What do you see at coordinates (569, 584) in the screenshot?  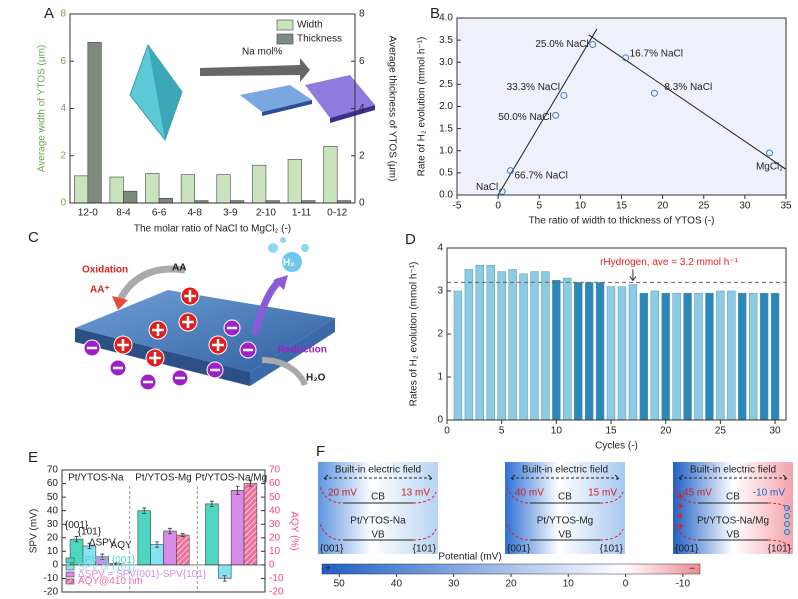 I see `colorbar-tick-label: 10` at bounding box center [569, 584].